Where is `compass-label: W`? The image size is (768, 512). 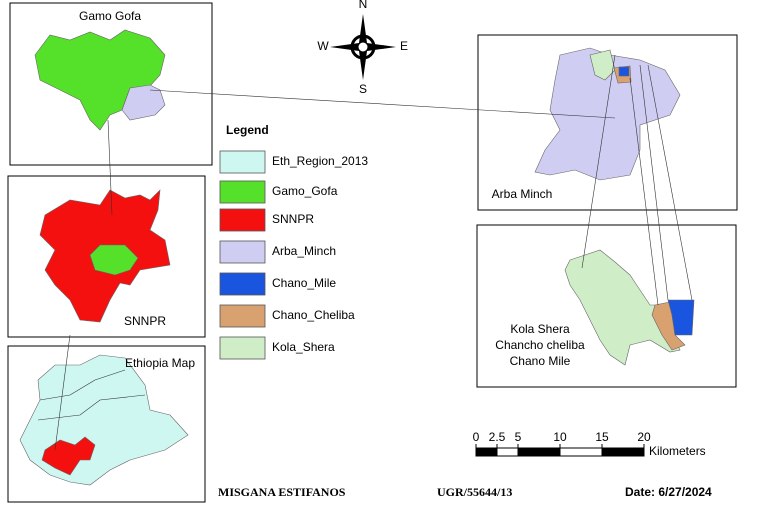 compass-label: W is located at coordinates (323, 46).